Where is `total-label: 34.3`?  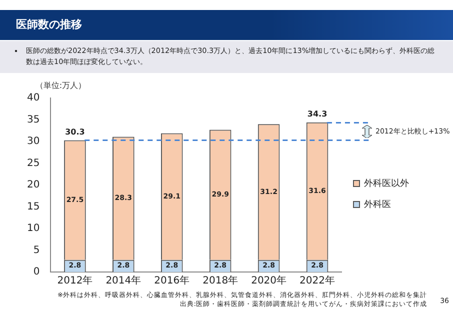
total-label: 34.3 is located at coordinates (317, 113).